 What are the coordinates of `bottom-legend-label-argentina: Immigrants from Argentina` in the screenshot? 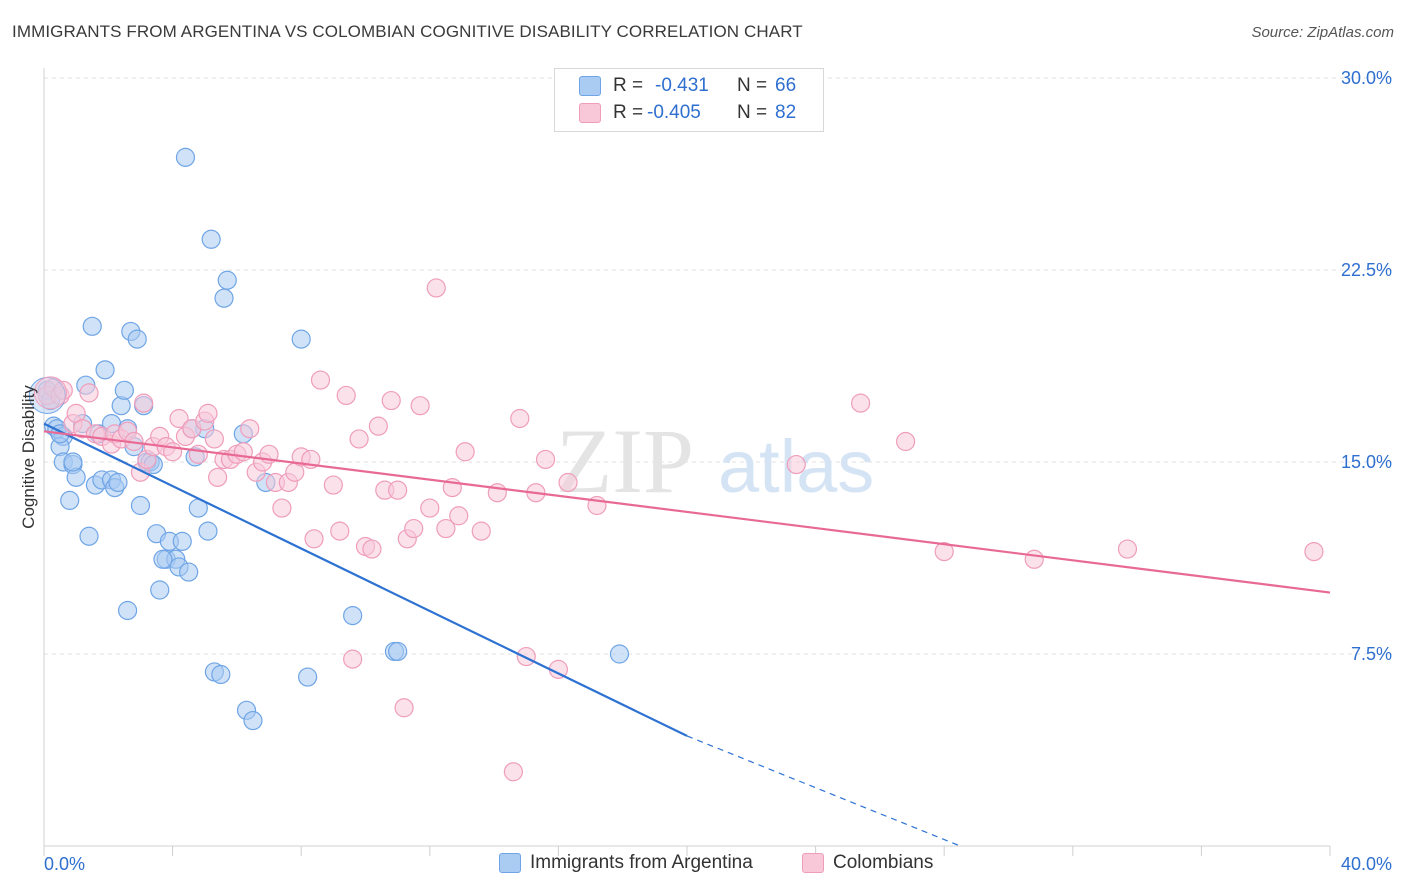 It's located at (641, 862).